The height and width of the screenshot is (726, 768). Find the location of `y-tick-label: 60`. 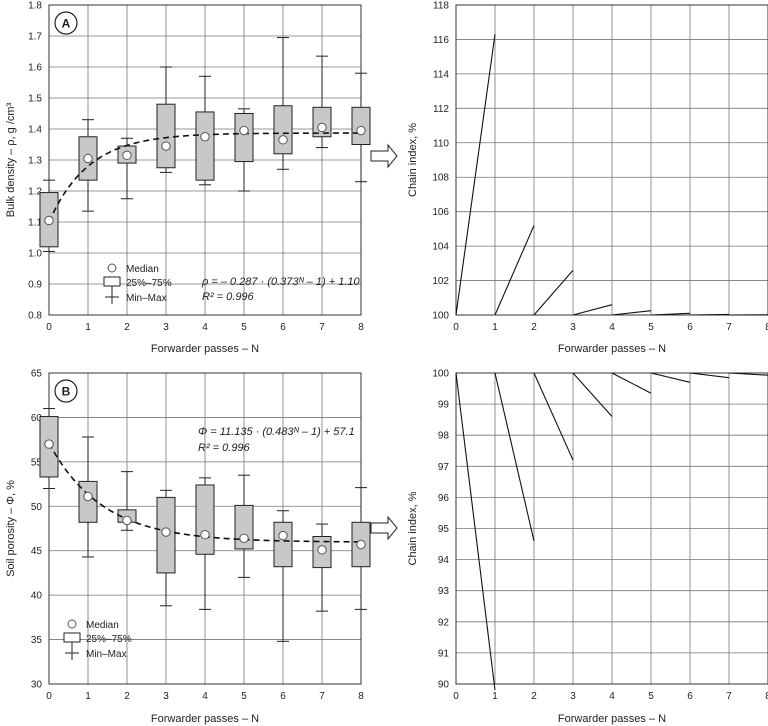

y-tick-label: 60 is located at coordinates (37, 418).